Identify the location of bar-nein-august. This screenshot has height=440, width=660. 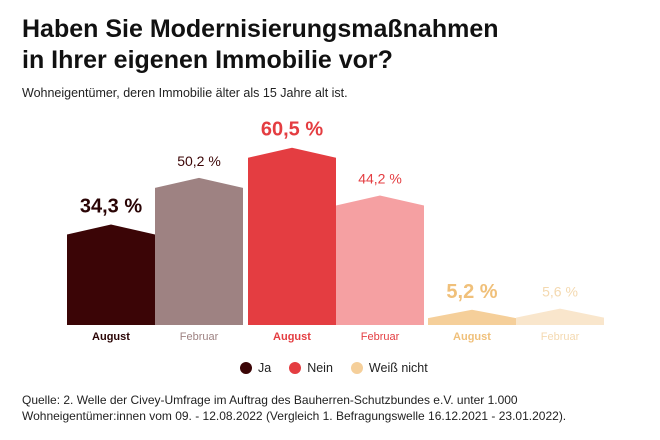
(292, 236).